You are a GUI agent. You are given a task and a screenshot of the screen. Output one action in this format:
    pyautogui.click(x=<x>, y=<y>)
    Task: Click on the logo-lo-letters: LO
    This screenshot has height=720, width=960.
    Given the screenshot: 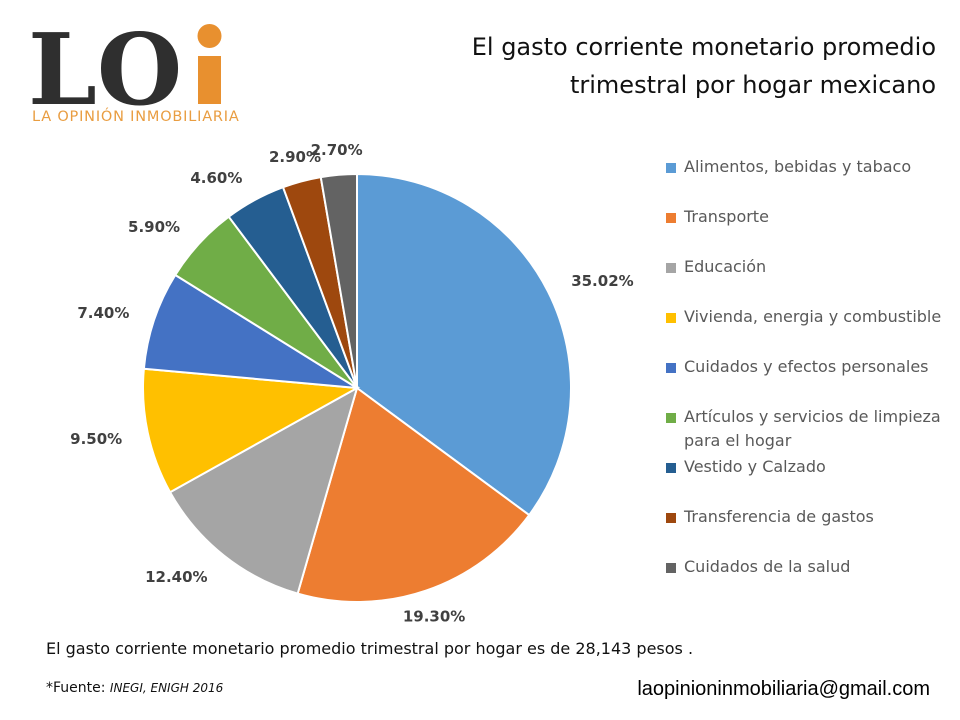 What is the action you would take?
    pyautogui.click(x=105, y=70)
    